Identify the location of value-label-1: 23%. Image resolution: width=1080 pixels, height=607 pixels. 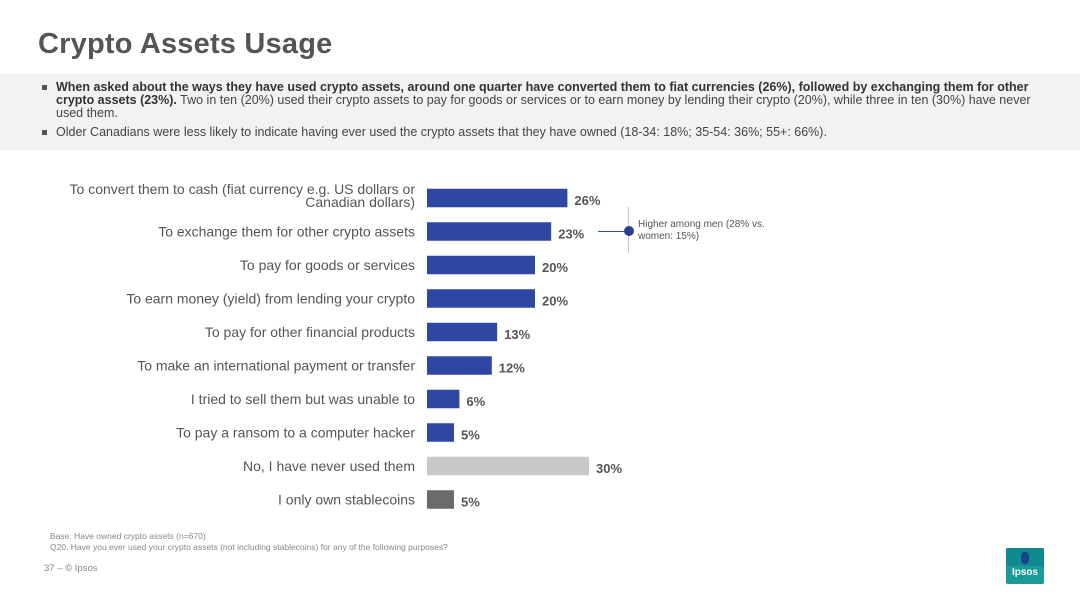
(571, 234).